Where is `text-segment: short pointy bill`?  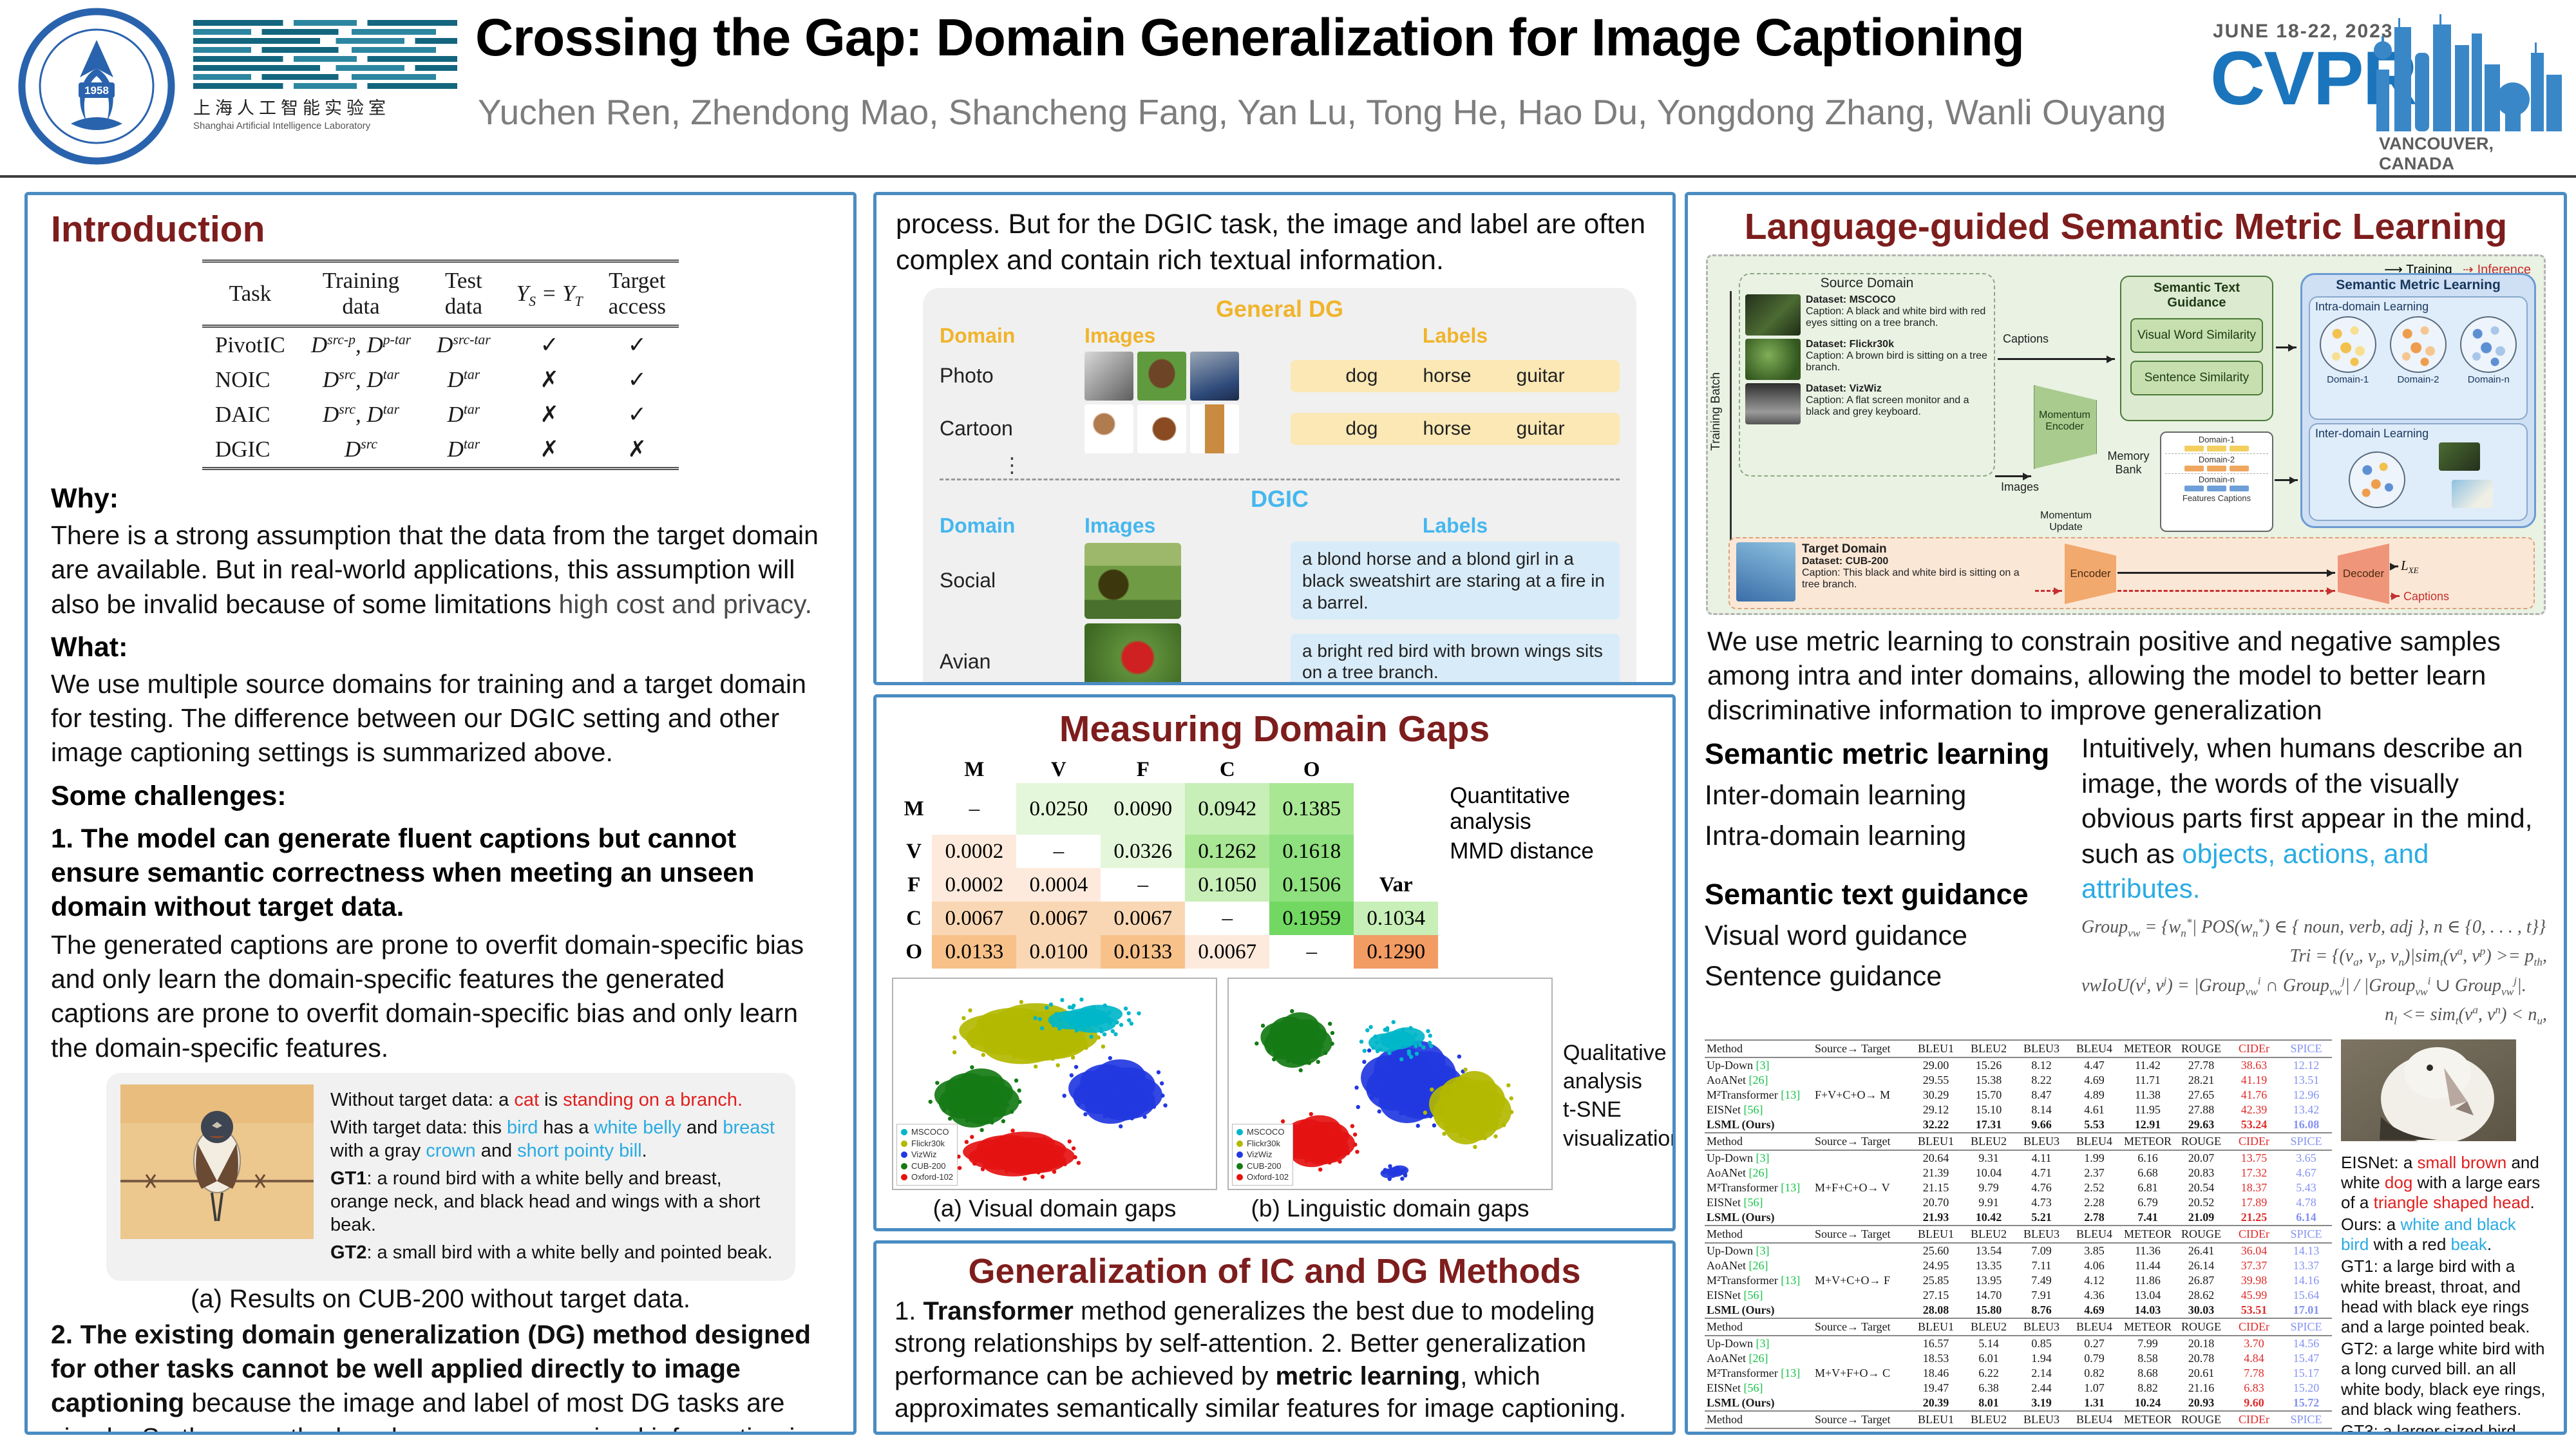
text-segment: short pointy bill is located at coordinates (579, 1150).